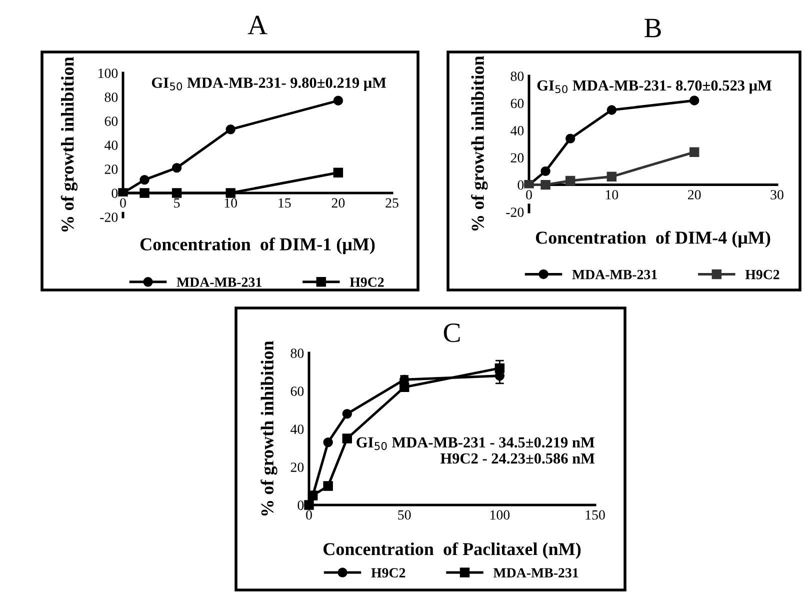 The height and width of the screenshot is (606, 810). Describe the element at coordinates (654, 87) in the screenshot. I see `annotation: GI$_{50}$ MDA-MB-231- 8.70±0.523 μM` at that location.